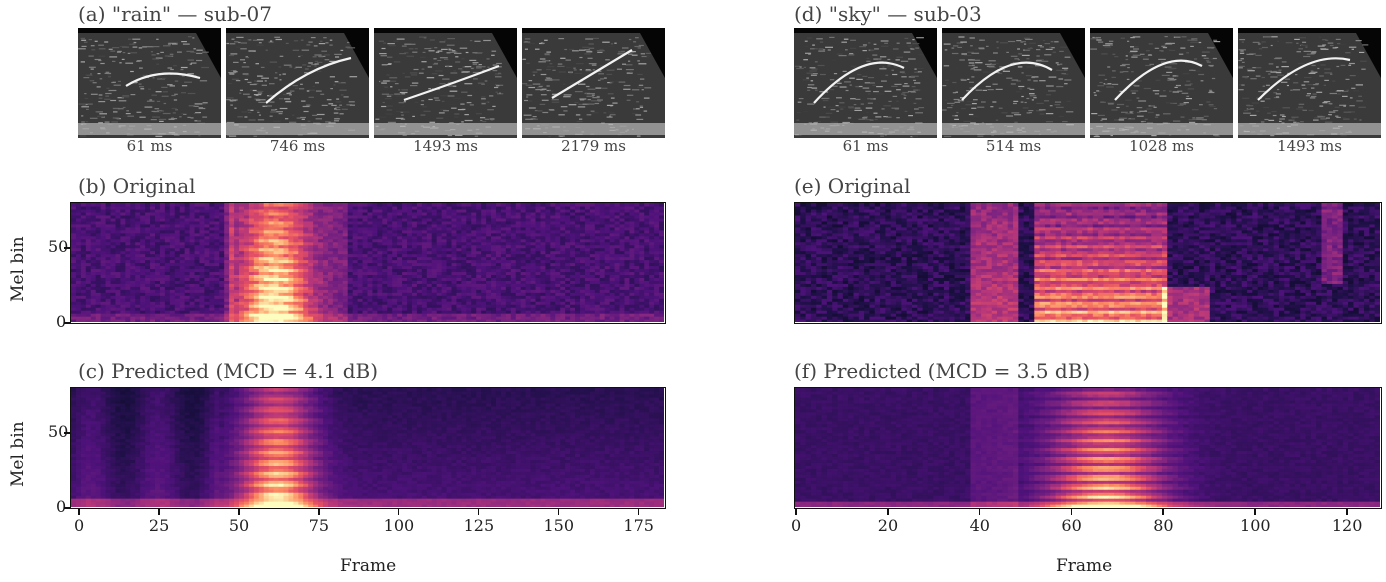  Describe the element at coordinates (1347, 525) in the screenshot. I see `right-xtick-120: 120` at that location.